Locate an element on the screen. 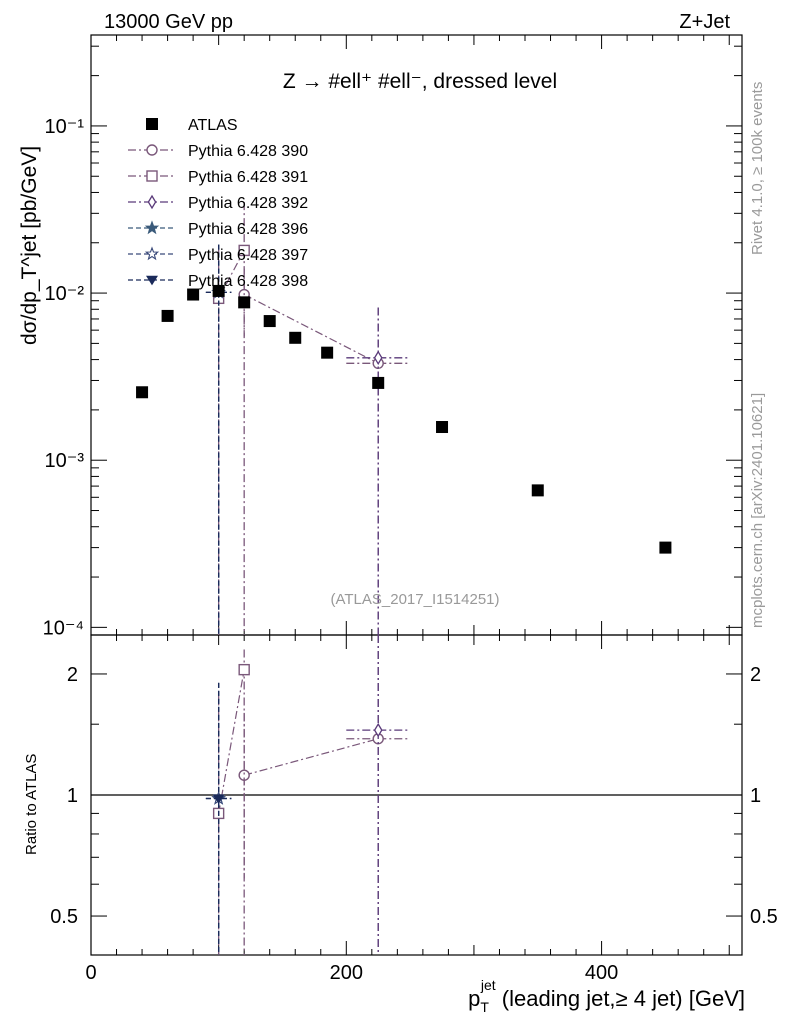 Image resolution: width=786 pixels, height=1024 pixels. legend-label: Pythia 6.428 396 is located at coordinates (248, 229).